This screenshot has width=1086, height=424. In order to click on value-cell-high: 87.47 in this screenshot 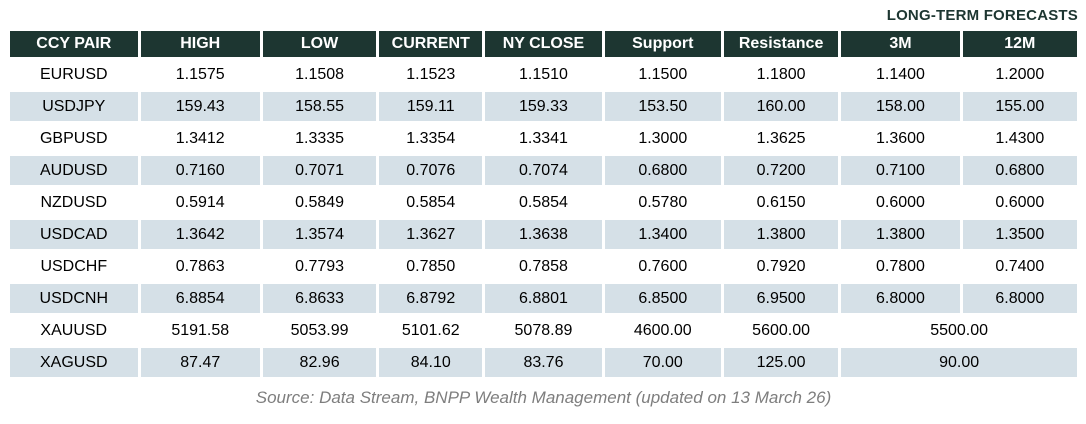, I will do `click(200, 362)`.